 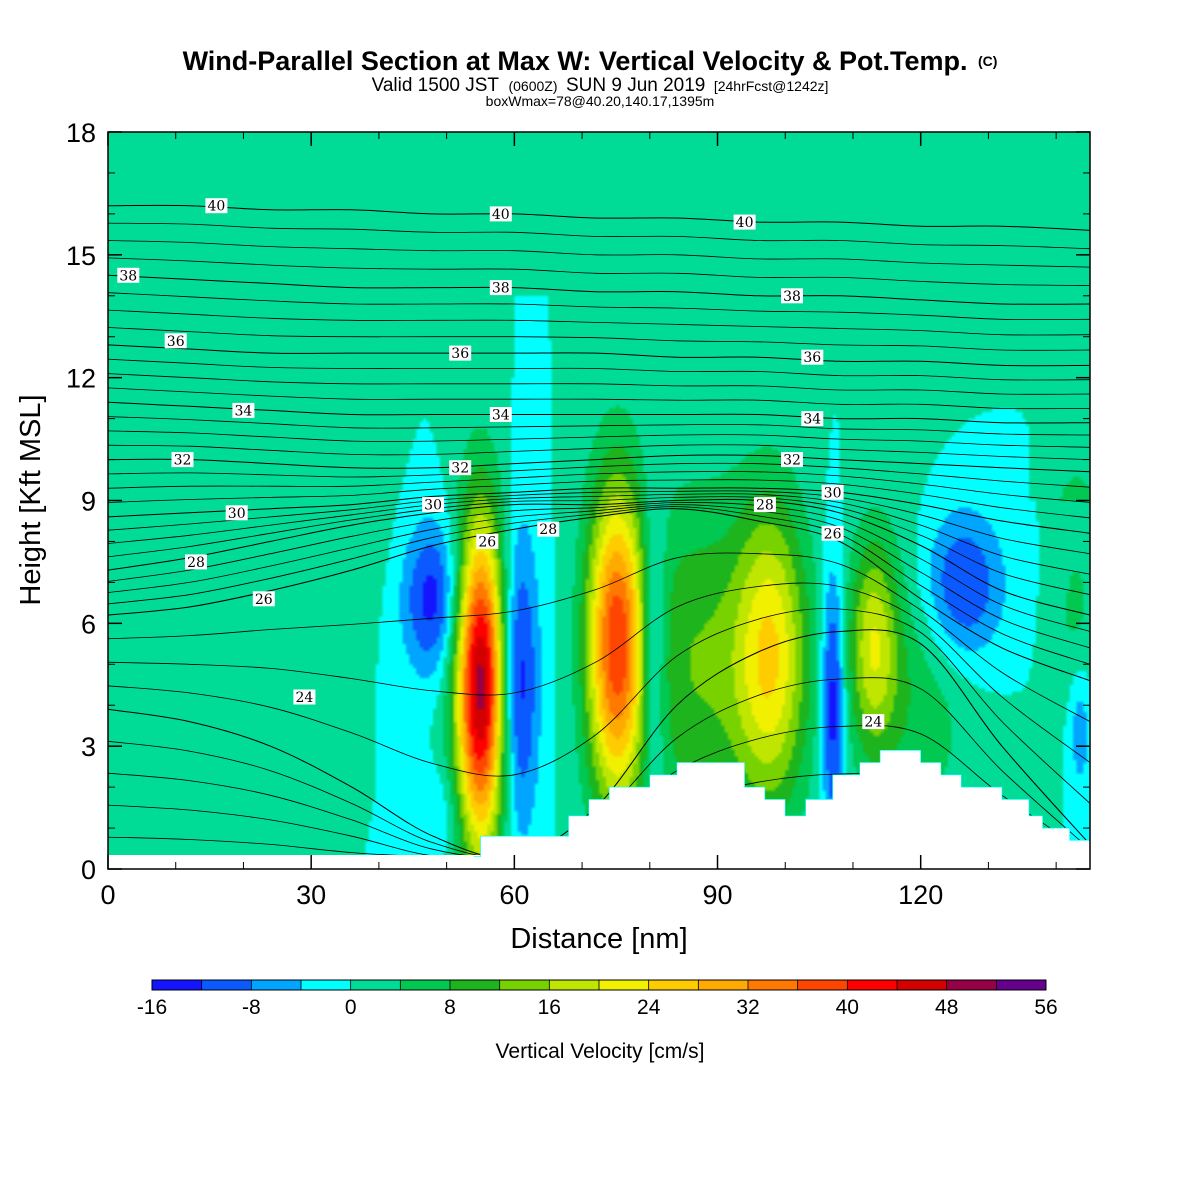 I want to click on x-axis-label: Distance [nm], so click(x=598, y=939).